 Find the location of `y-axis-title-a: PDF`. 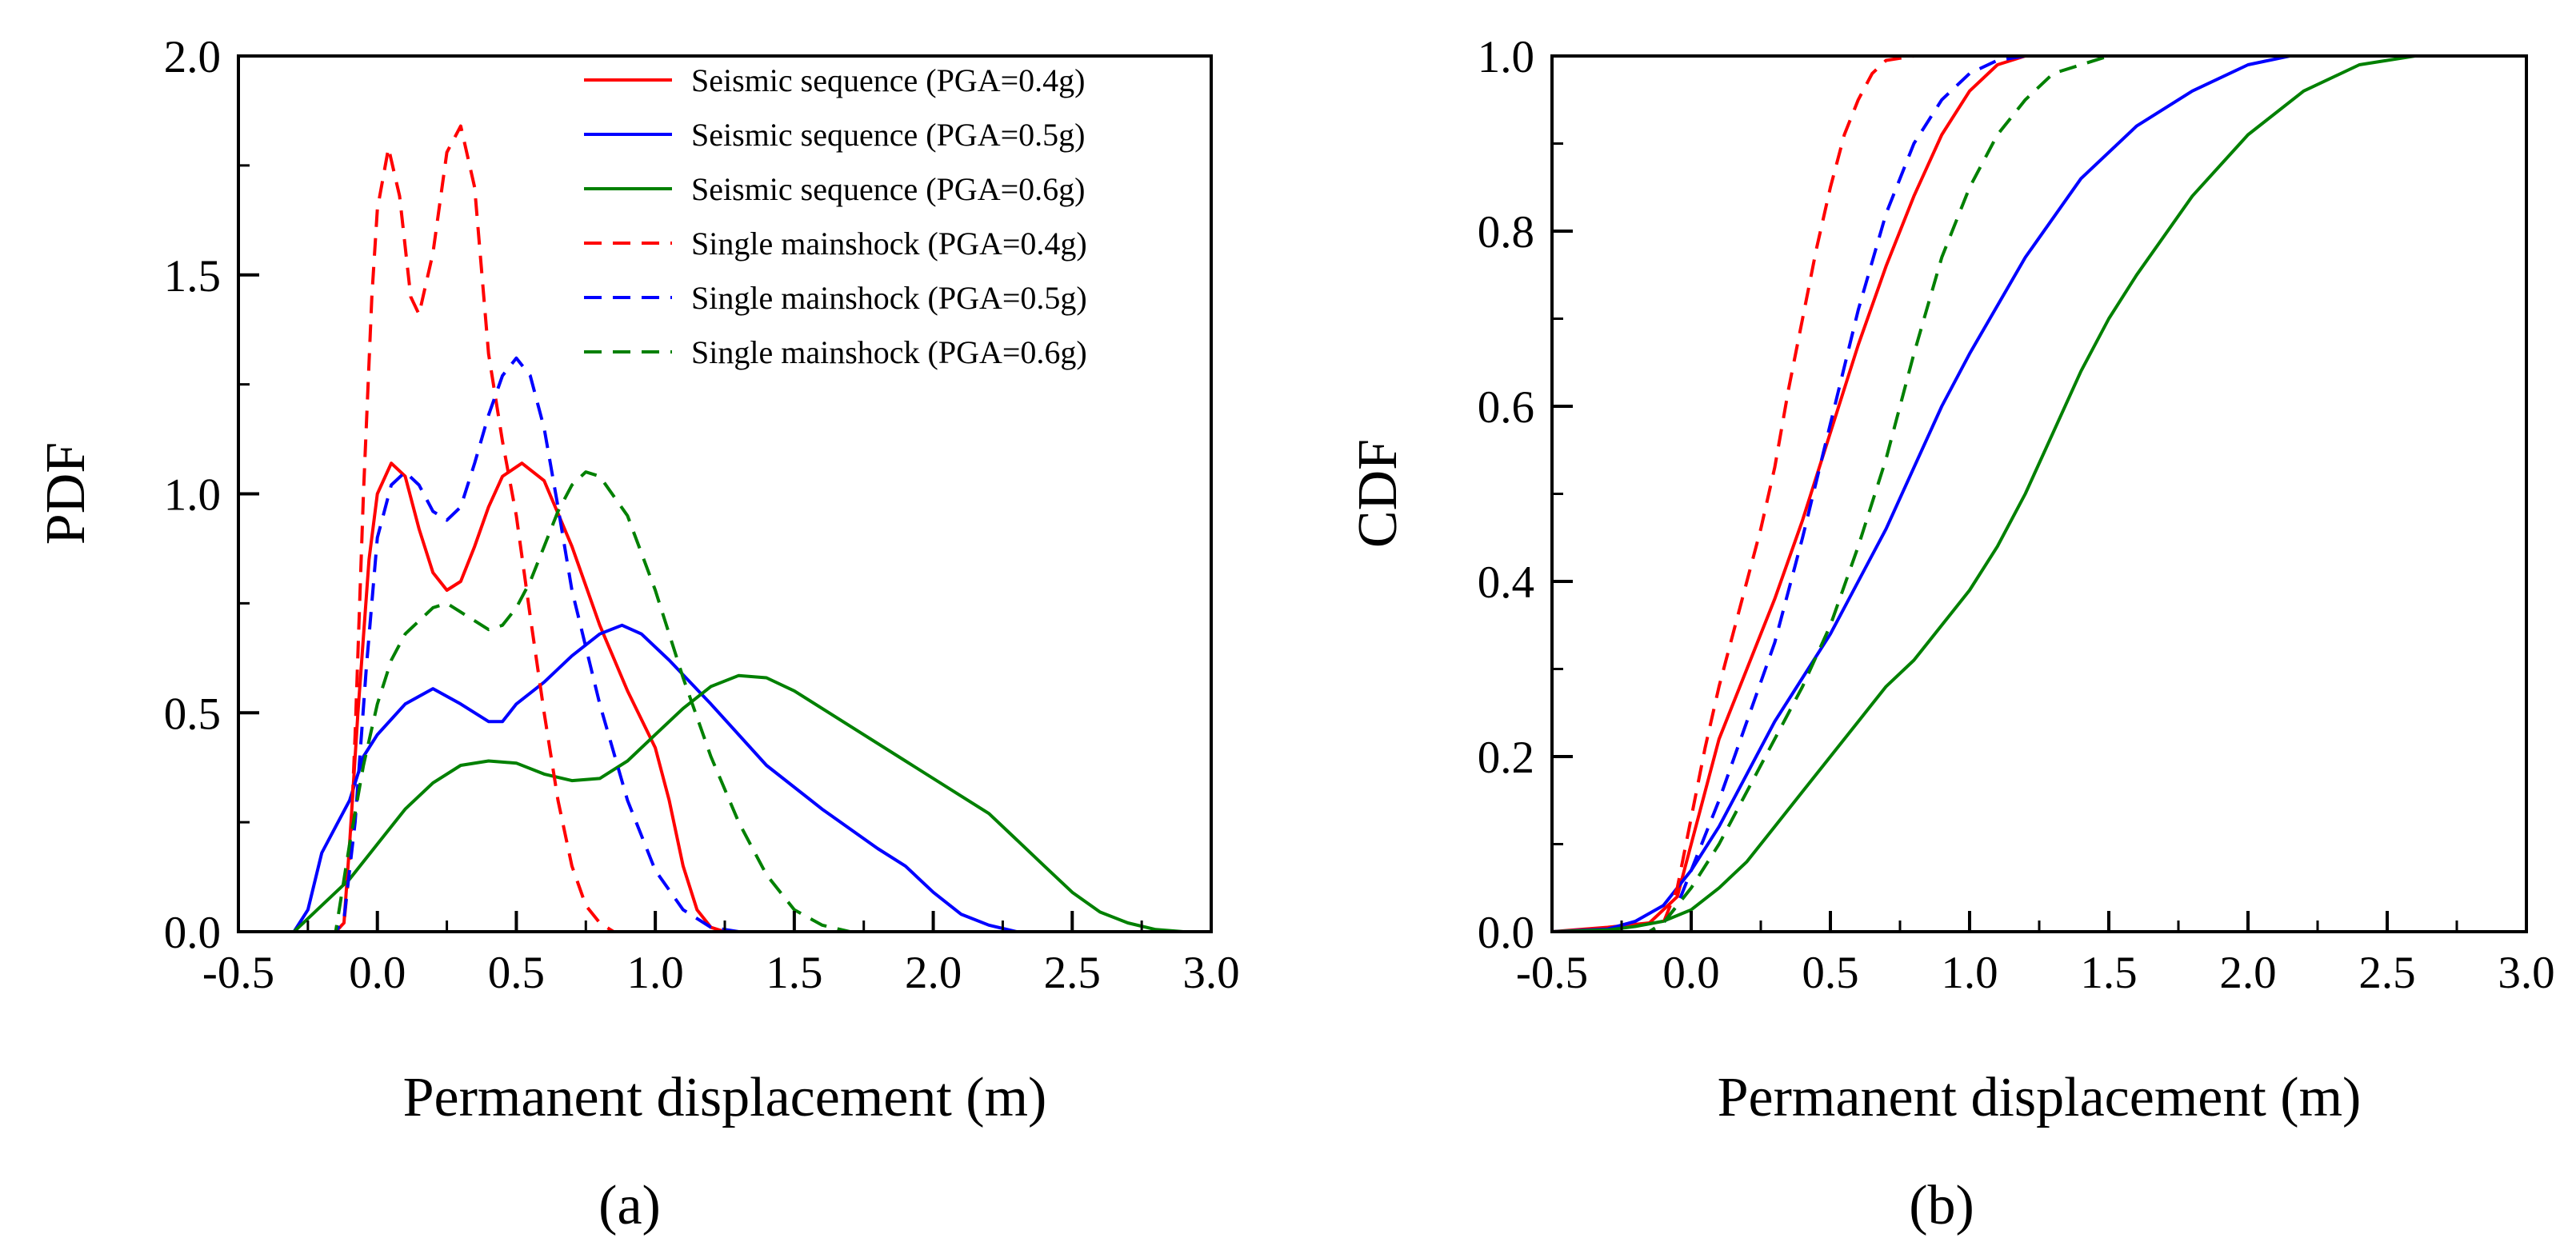

y-axis-title-a: PDF is located at coordinates (66, 493).